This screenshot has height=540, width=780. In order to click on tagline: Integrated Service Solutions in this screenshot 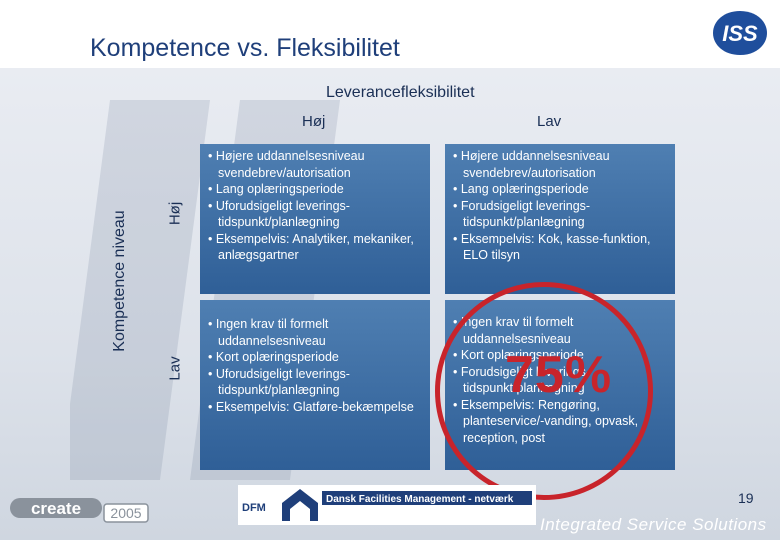, I will do `click(653, 524)`.